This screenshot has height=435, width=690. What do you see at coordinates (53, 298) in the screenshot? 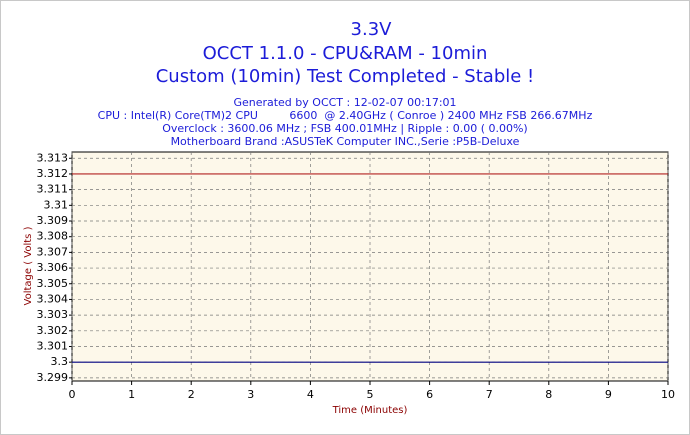
I see `y-tick-label: 3.304` at bounding box center [53, 298].